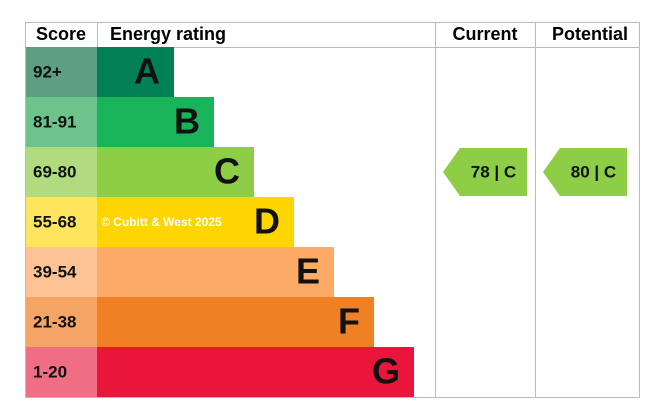  I want to click on rating-letter: G, so click(386, 371).